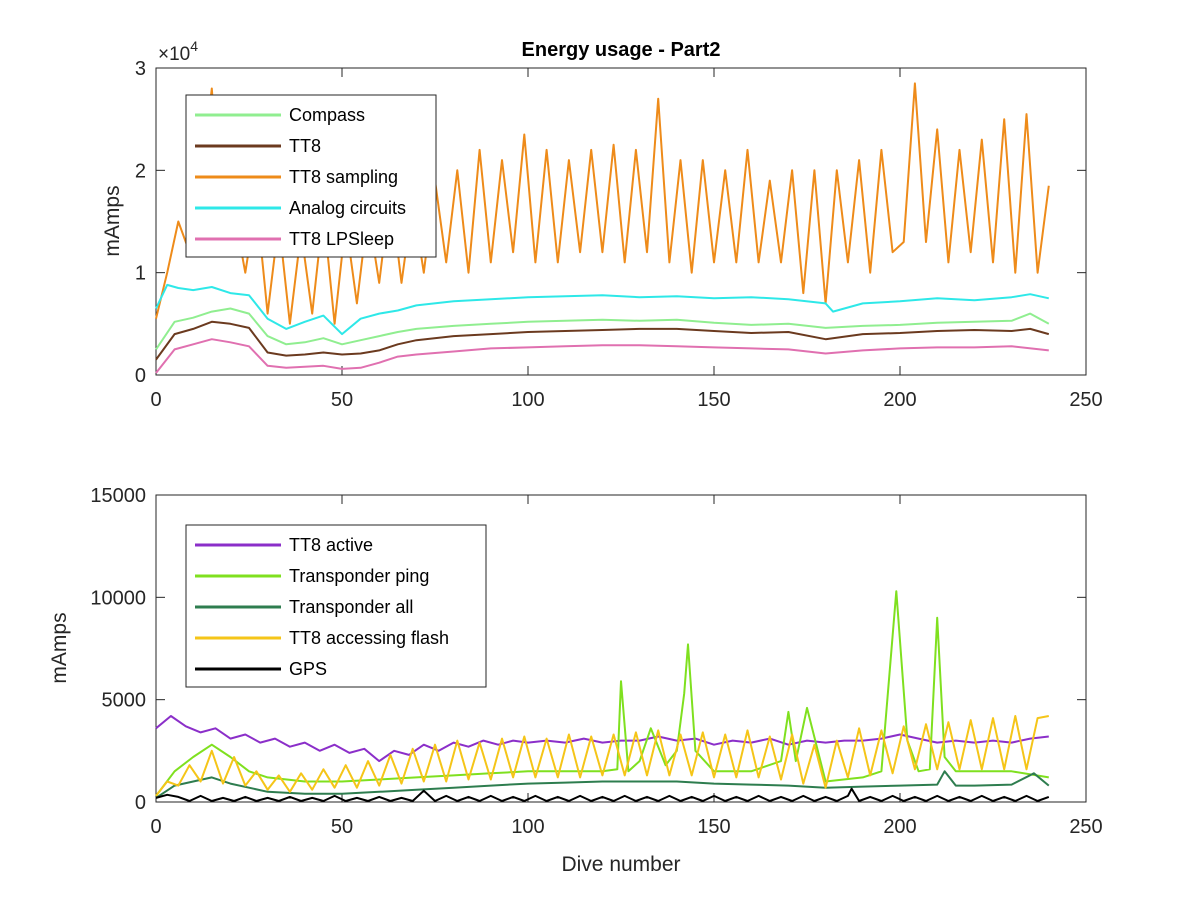 The height and width of the screenshot is (900, 1200). I want to click on bottom-x-tick-label: 150, so click(713, 827).